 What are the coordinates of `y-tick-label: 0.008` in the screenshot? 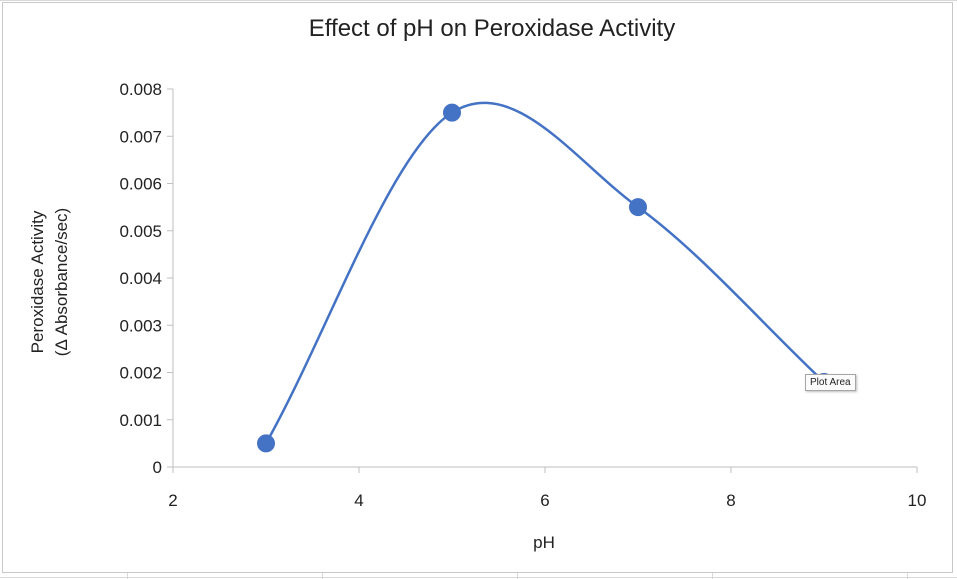 It's located at (140, 89).